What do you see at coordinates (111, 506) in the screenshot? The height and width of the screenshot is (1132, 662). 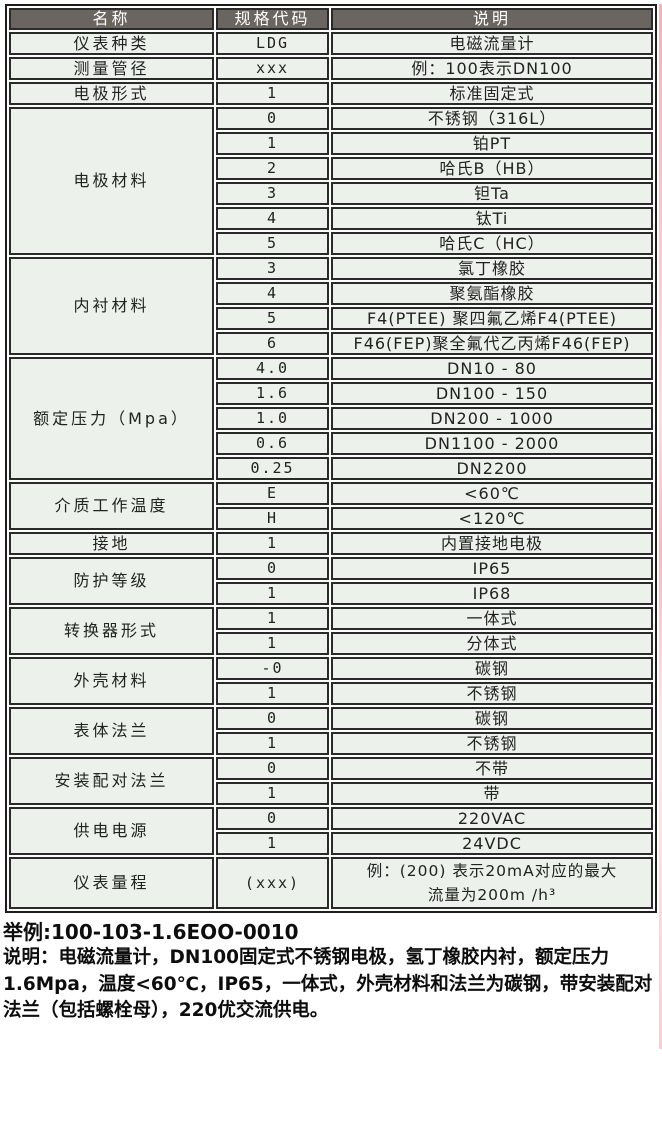 I see `group-name-cell: 介质工作温度` at bounding box center [111, 506].